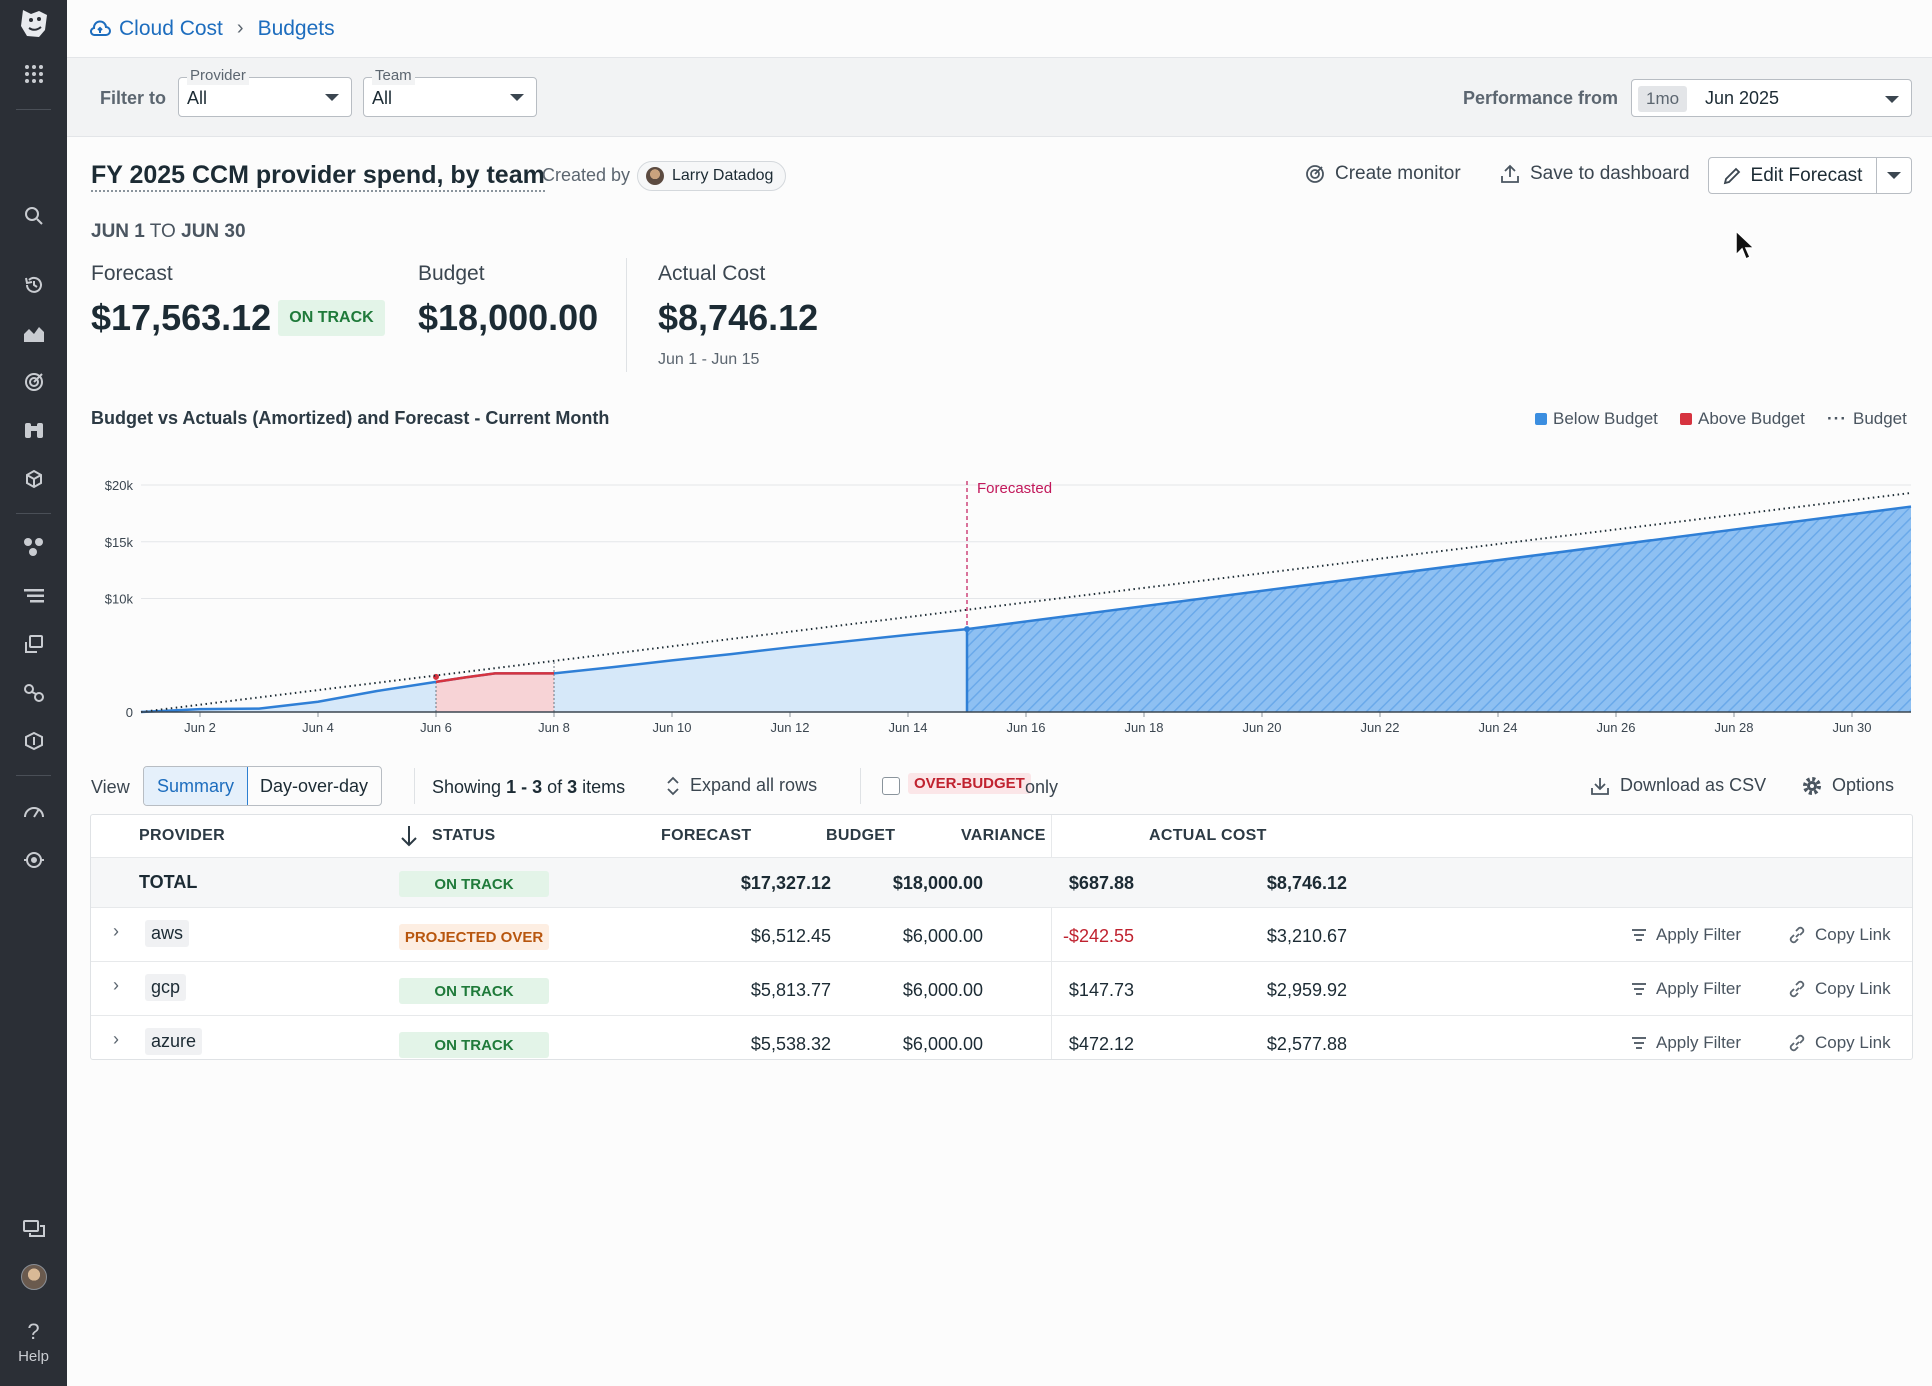 This screenshot has width=1932, height=1386. Describe the element at coordinates (34, 382) in the screenshot. I see `monitors-icon` at that location.